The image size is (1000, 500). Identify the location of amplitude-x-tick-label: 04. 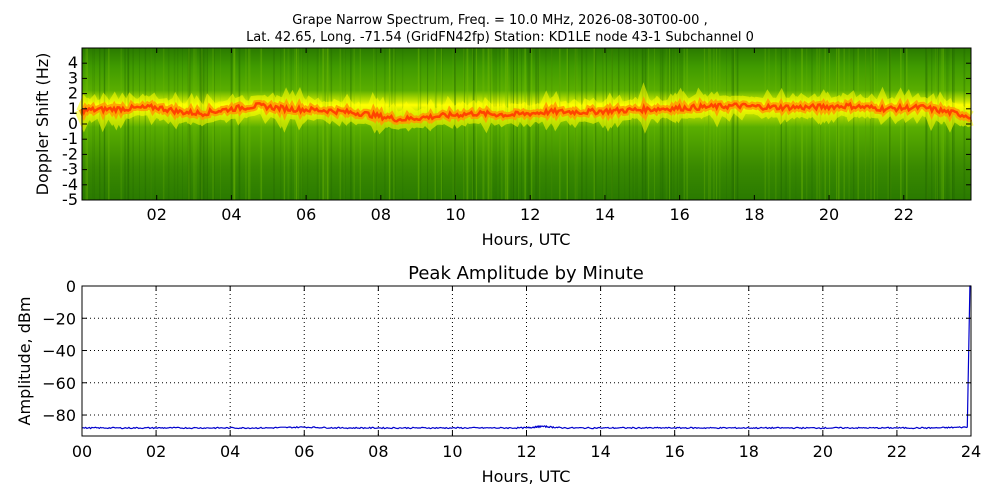
(230, 451).